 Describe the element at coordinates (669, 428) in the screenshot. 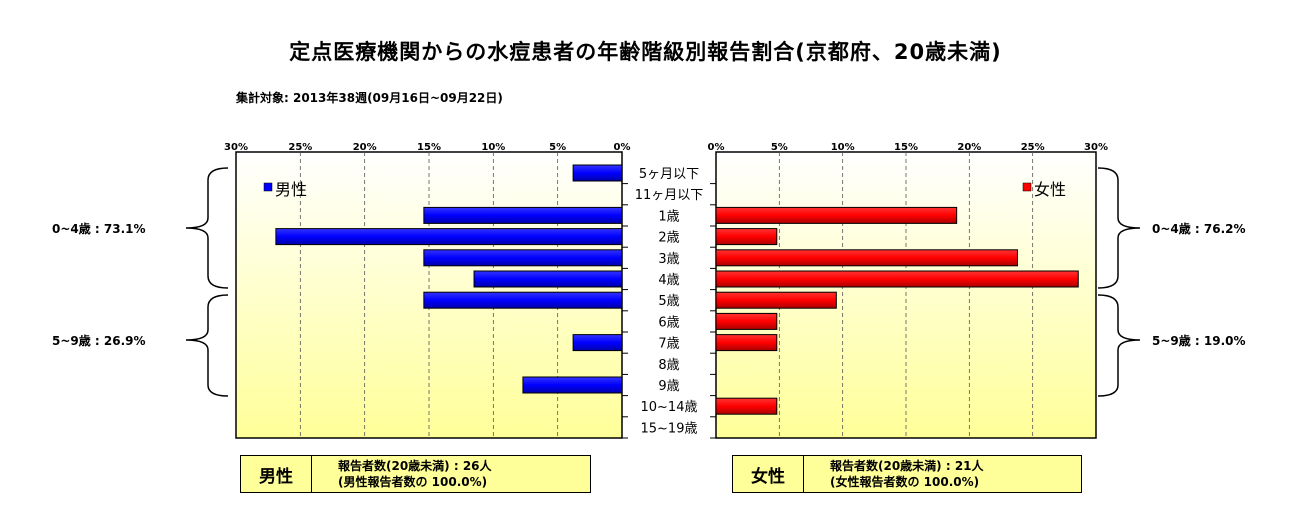

I see `category-label: 15~19歳` at that location.